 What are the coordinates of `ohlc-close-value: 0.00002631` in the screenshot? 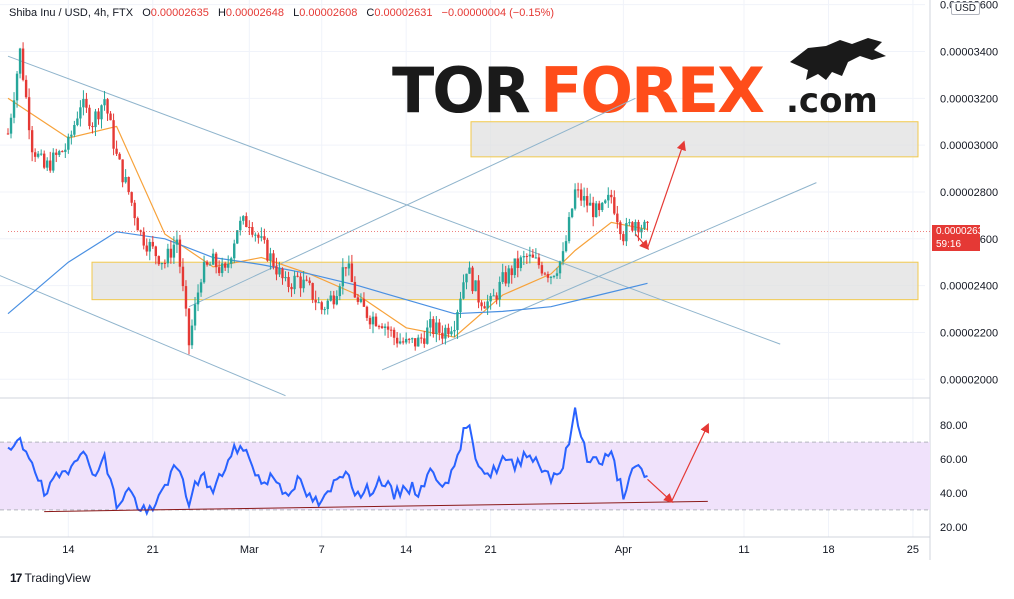 It's located at (403, 13).